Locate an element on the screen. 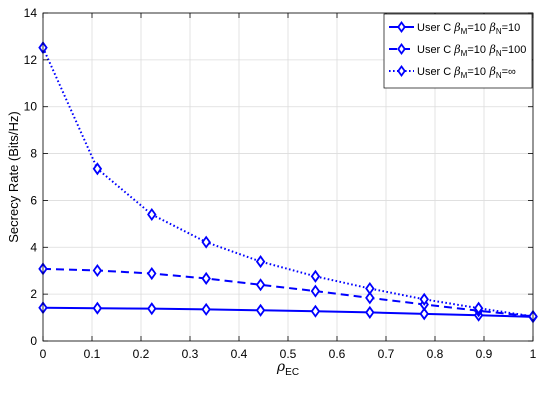  x-tick-label: 0.5 is located at coordinates (288, 354).